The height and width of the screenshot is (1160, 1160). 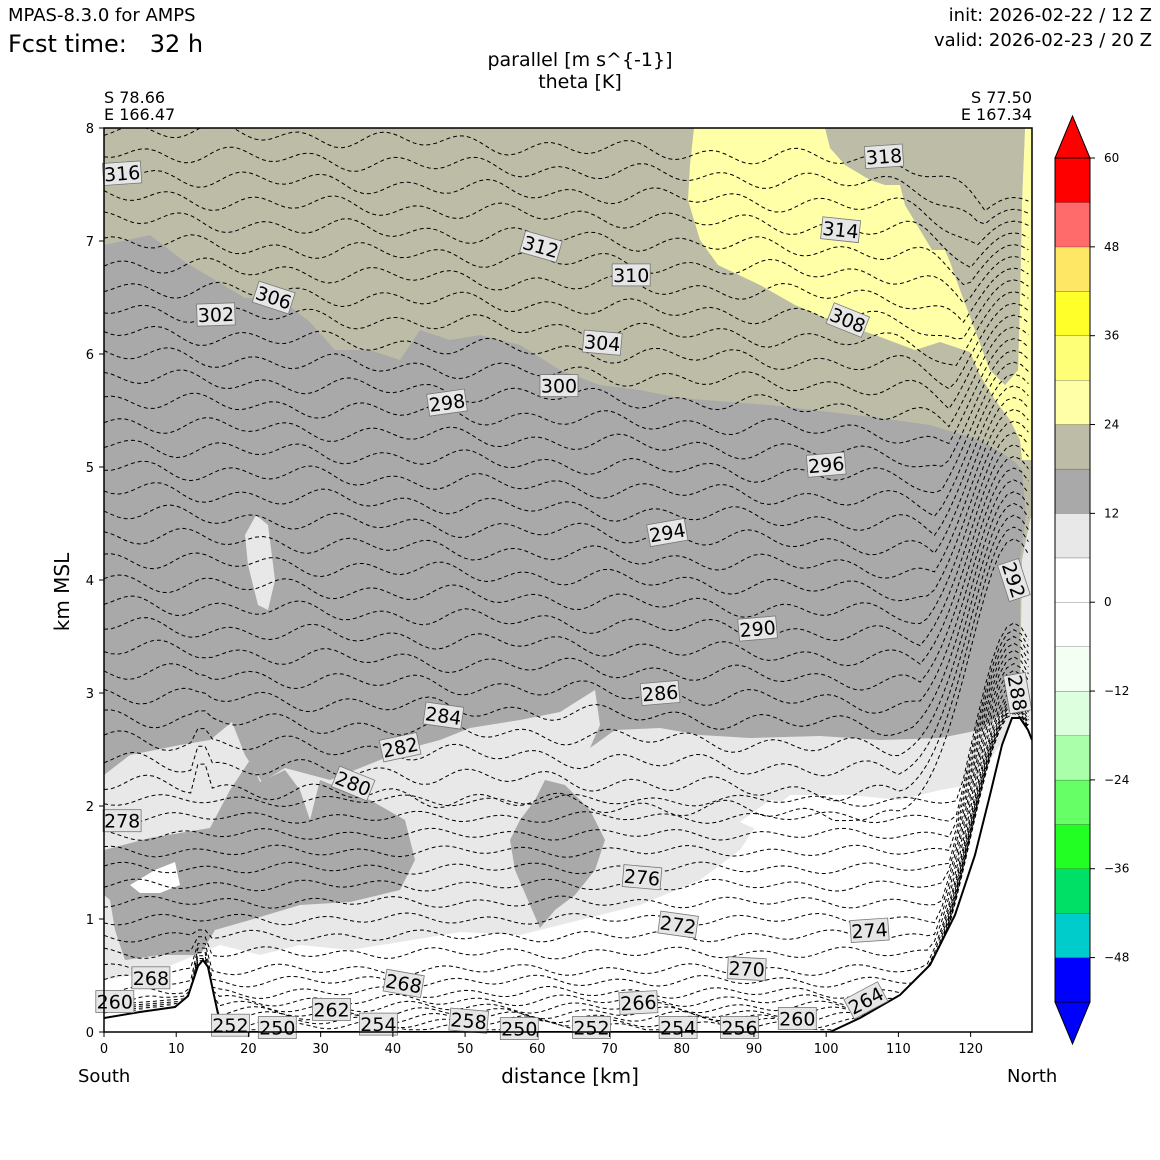 What do you see at coordinates (992, 256) in the screenshot?
I see `tan-pocket-region` at bounding box center [992, 256].